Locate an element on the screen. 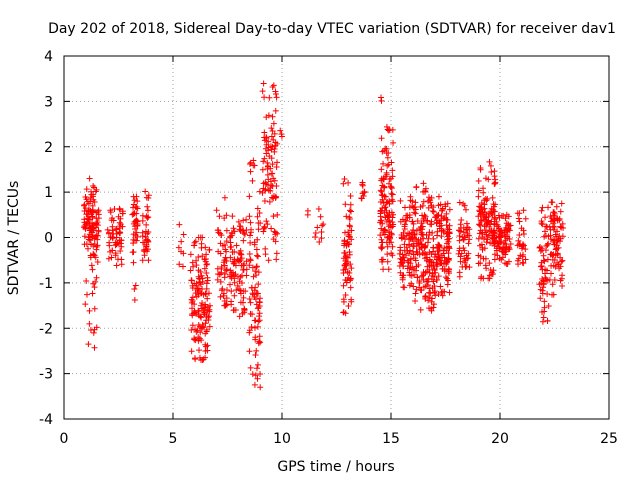 The height and width of the screenshot is (480, 640). y-tick-label: 3 is located at coordinates (48, 102).